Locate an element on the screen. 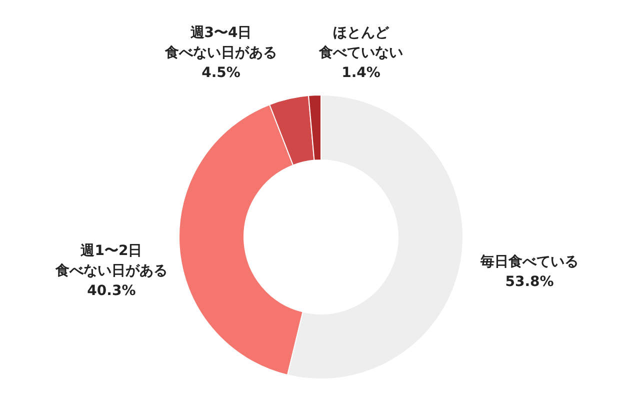  data-label: 1.4% is located at coordinates (361, 73).